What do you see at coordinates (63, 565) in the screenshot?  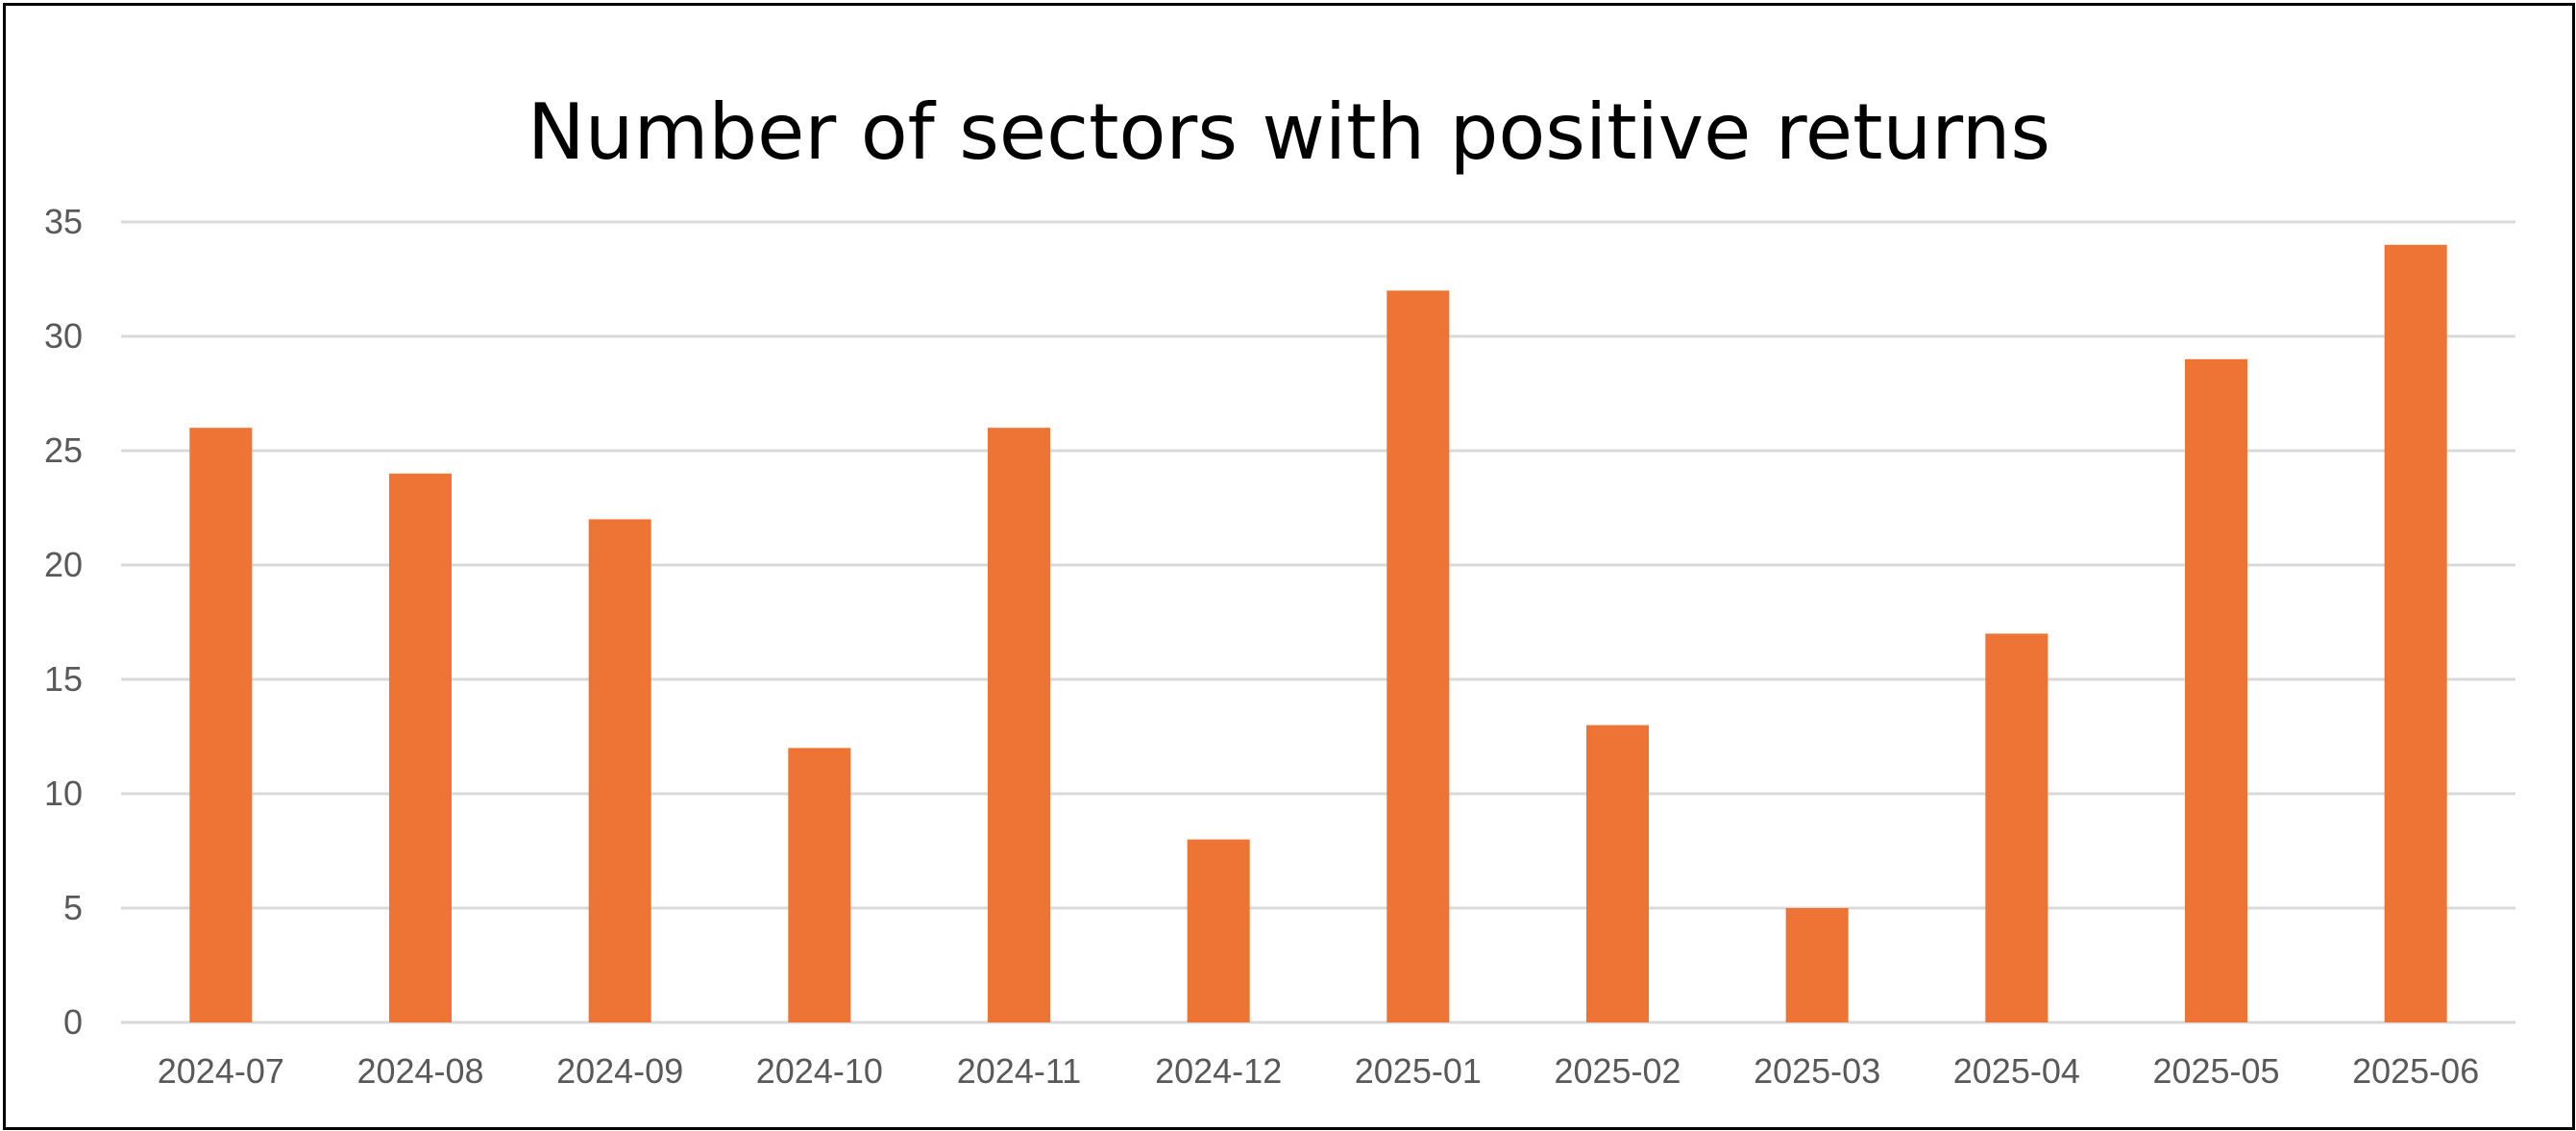 I see `y-tick-label: 20` at bounding box center [63, 565].